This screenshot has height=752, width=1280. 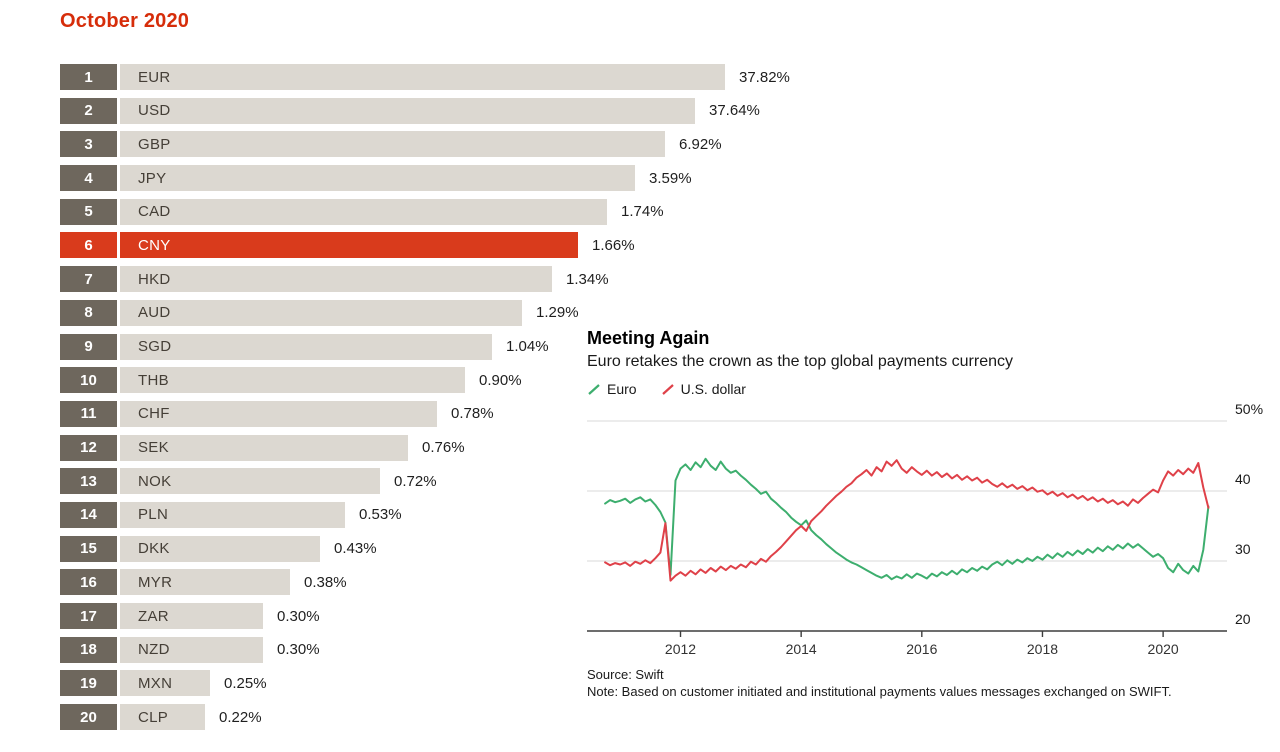 I want to click on currency-code: AUD, so click(x=154, y=313).